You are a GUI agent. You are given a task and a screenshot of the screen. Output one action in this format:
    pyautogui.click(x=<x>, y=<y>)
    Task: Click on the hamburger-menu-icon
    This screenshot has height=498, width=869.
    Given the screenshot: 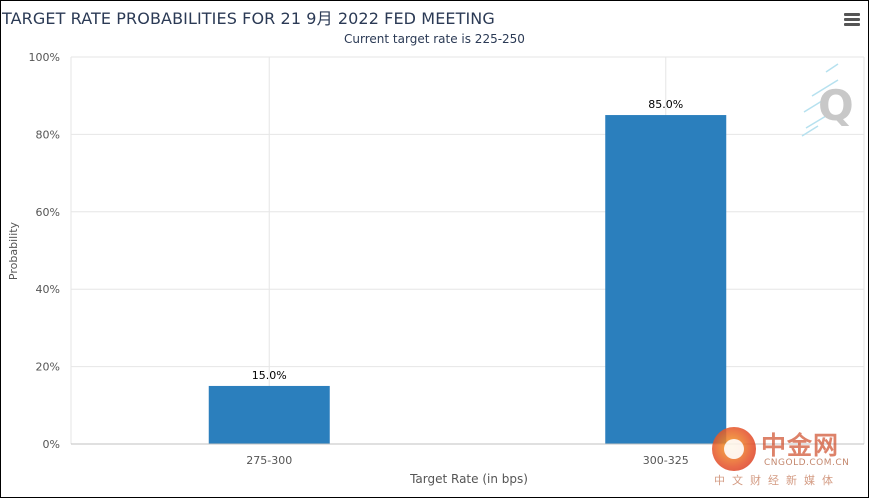 What is the action you would take?
    pyautogui.click(x=853, y=19)
    